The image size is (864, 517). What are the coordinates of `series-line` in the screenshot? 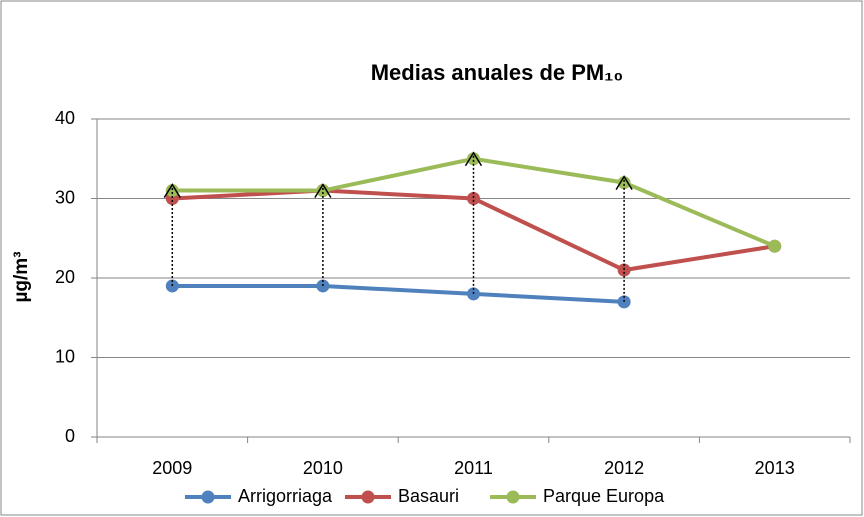 It's located at (398, 293).